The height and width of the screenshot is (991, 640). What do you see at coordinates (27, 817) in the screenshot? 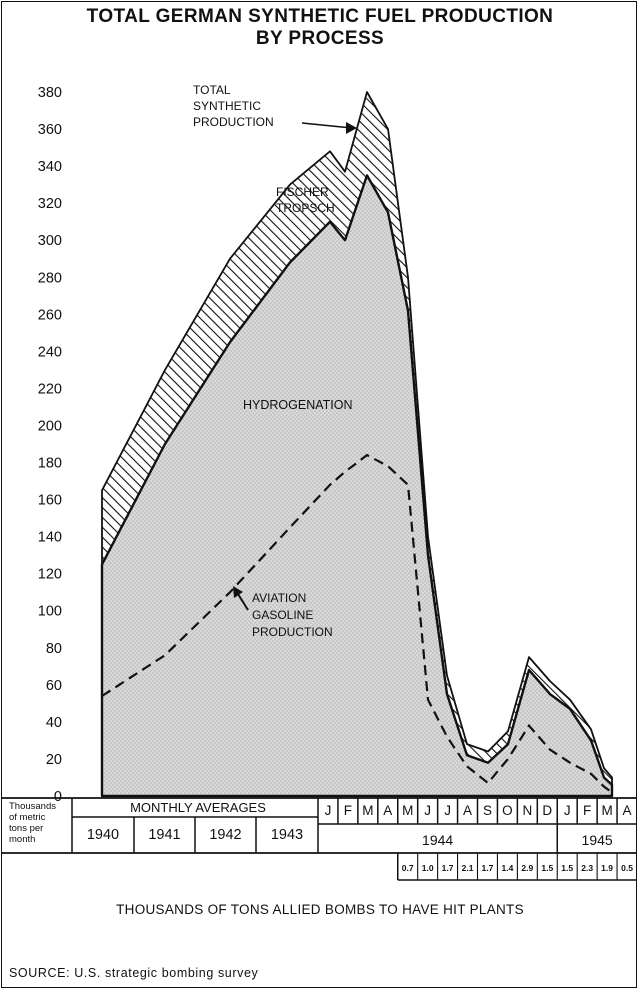
I see `y-unit-label: of metric` at bounding box center [27, 817].